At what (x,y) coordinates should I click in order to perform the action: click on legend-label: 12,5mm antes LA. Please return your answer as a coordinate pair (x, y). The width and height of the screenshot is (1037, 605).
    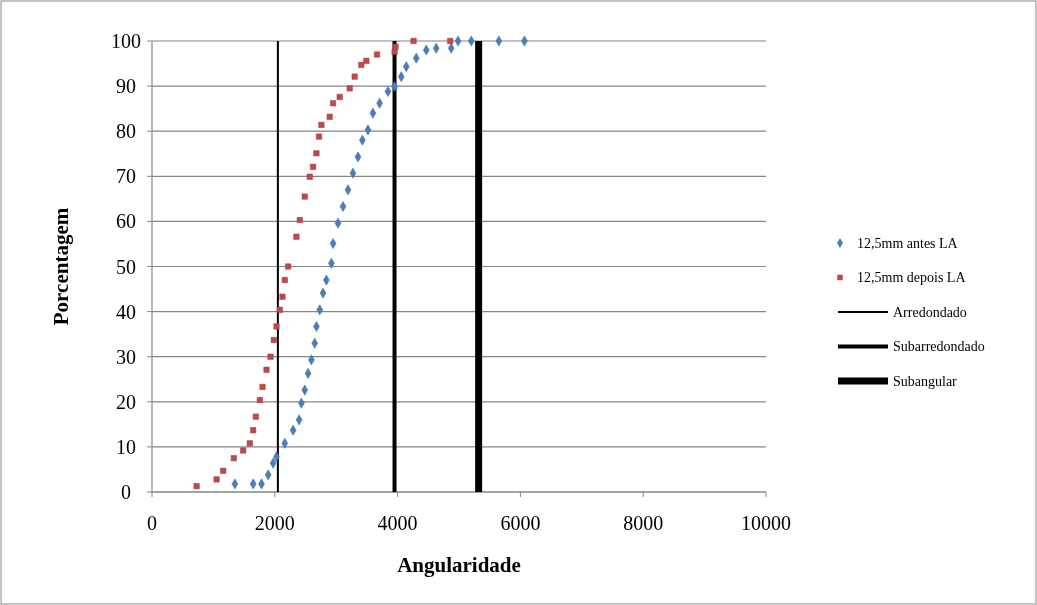
    Looking at the image, I should click on (908, 243).